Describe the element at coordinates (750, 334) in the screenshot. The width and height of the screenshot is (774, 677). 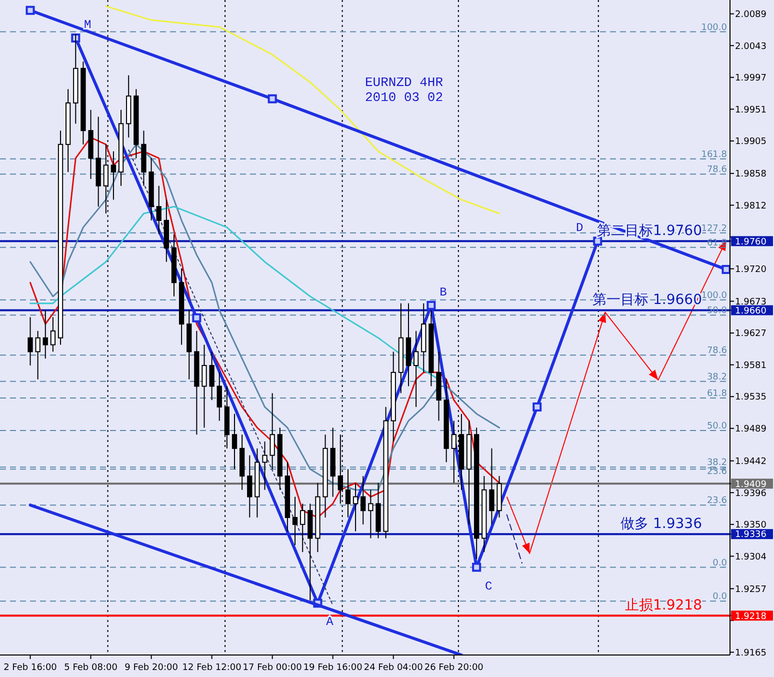
I see `y-tick-label: 1.9627` at that location.